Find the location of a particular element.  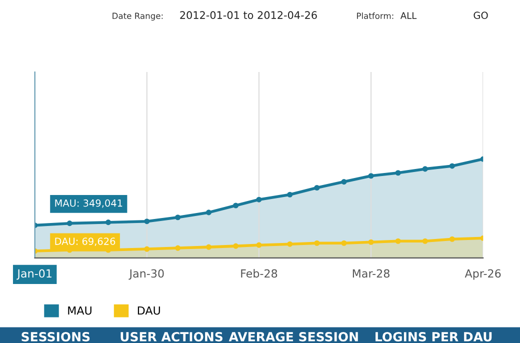

x-tick-label: Jan-01 is located at coordinates (34, 274).